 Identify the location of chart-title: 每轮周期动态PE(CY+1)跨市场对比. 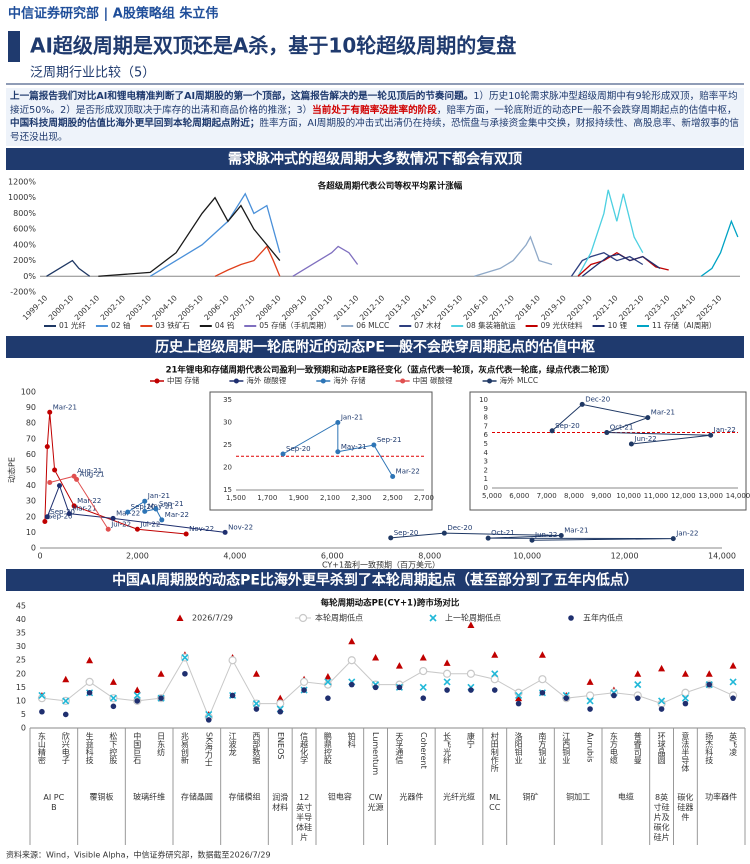
(390, 603).